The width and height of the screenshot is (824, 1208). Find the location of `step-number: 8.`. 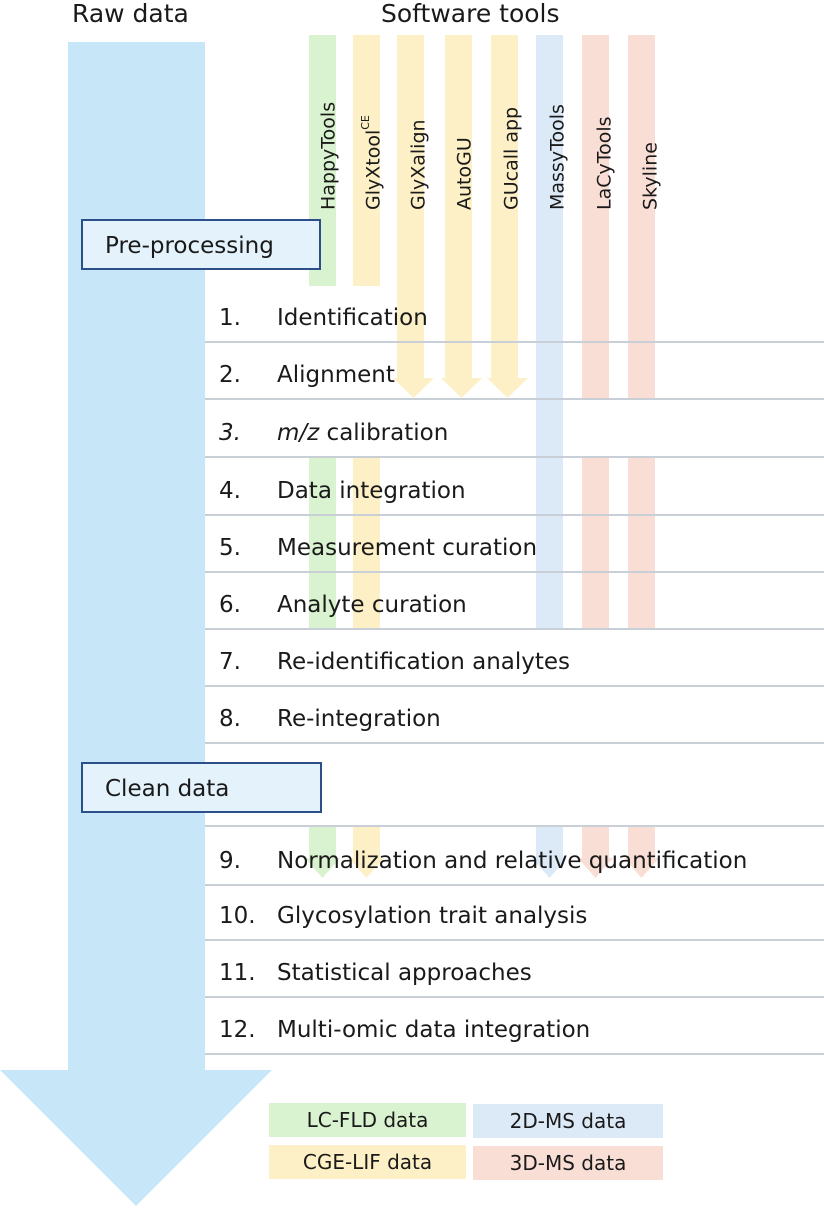

step-number: 8. is located at coordinates (230, 719).